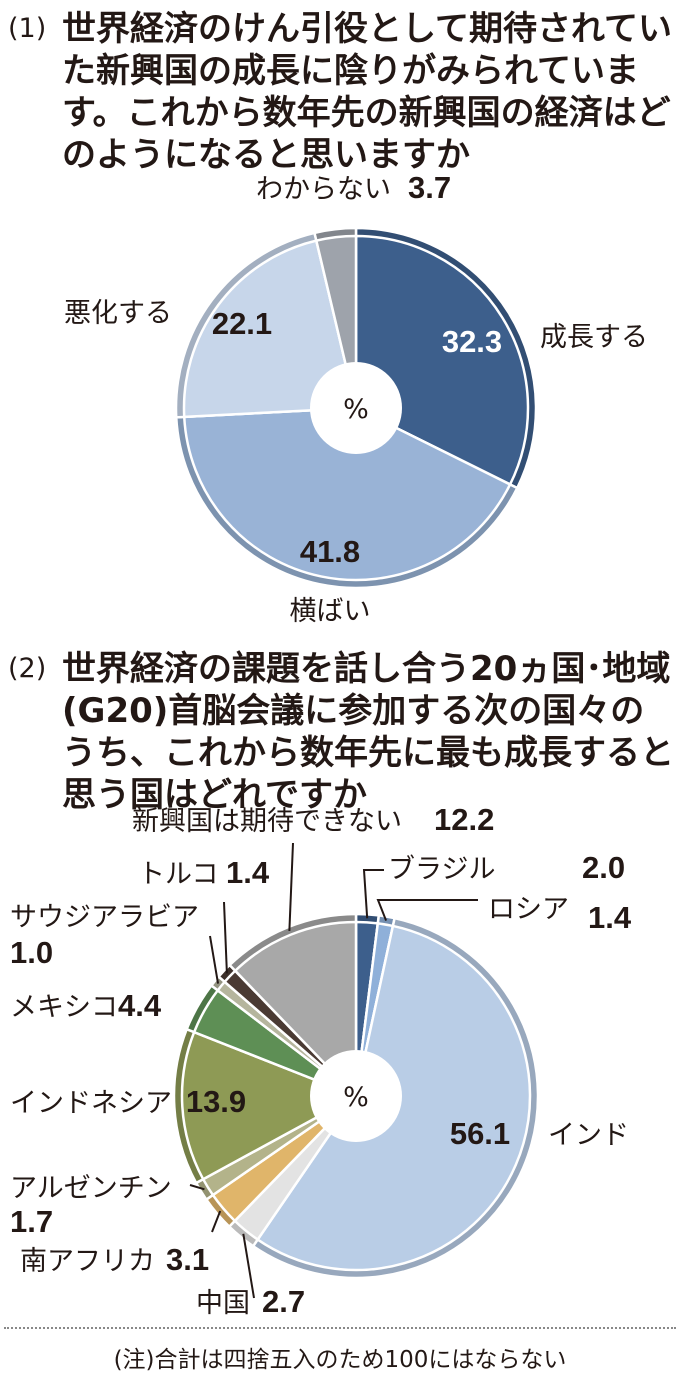 The width and height of the screenshot is (680, 1386). What do you see at coordinates (27, 668) in the screenshot?
I see `question-2-number: (2)` at bounding box center [27, 668].